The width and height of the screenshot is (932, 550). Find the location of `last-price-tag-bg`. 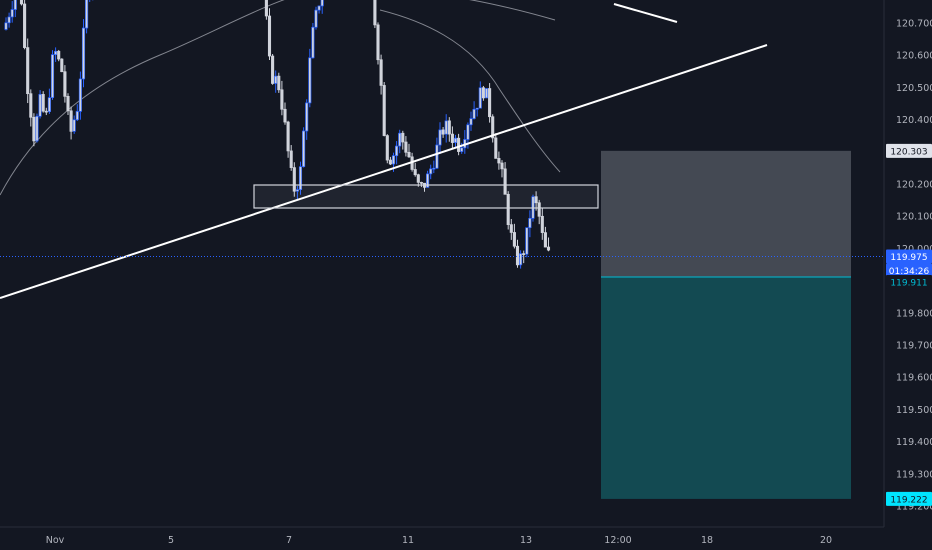

last-price-tag-bg is located at coordinates (909, 256).